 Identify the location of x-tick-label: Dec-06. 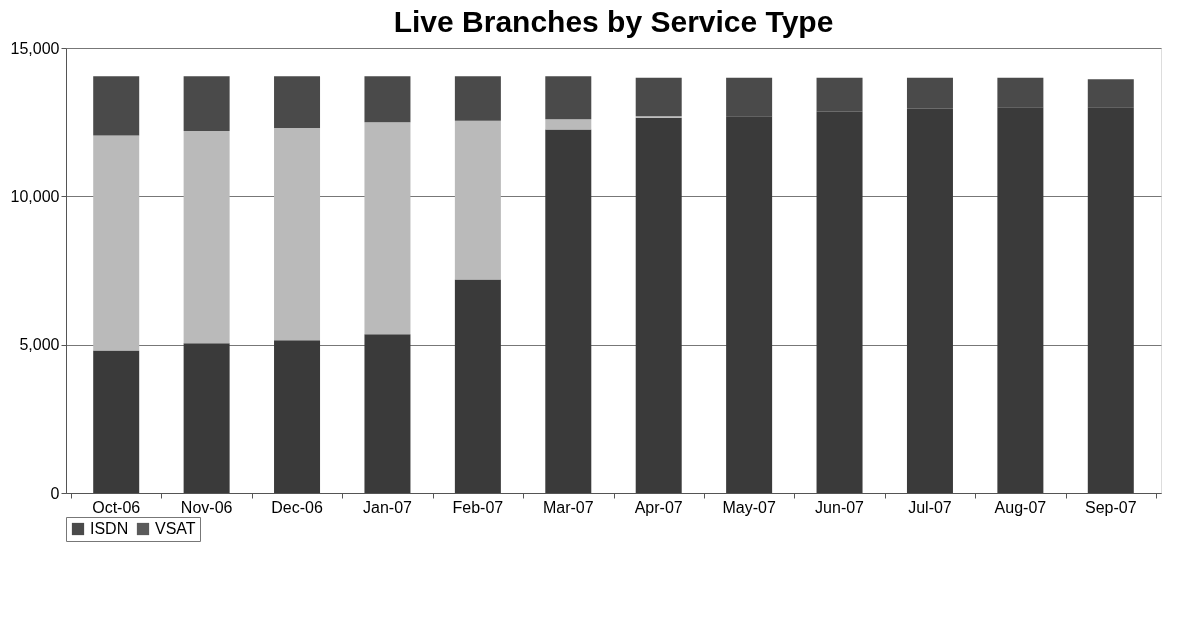
(297, 507).